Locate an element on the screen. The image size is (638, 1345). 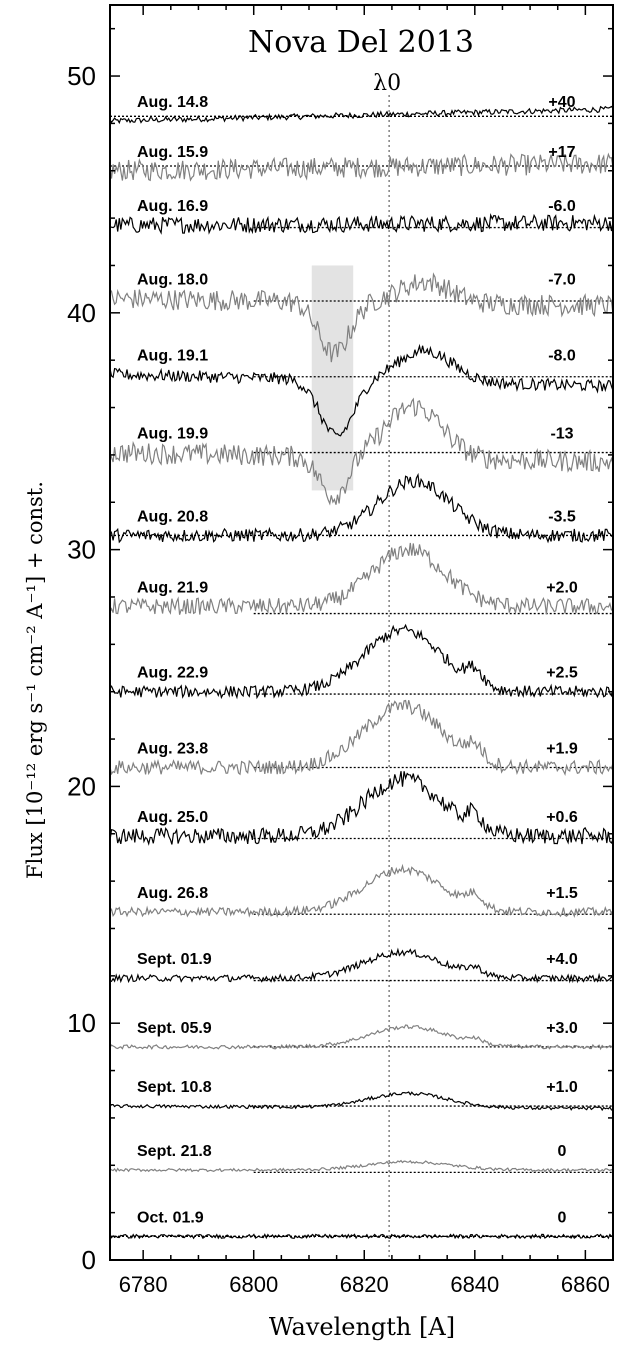
date-label: Aug. 25.0 is located at coordinates (172, 817).